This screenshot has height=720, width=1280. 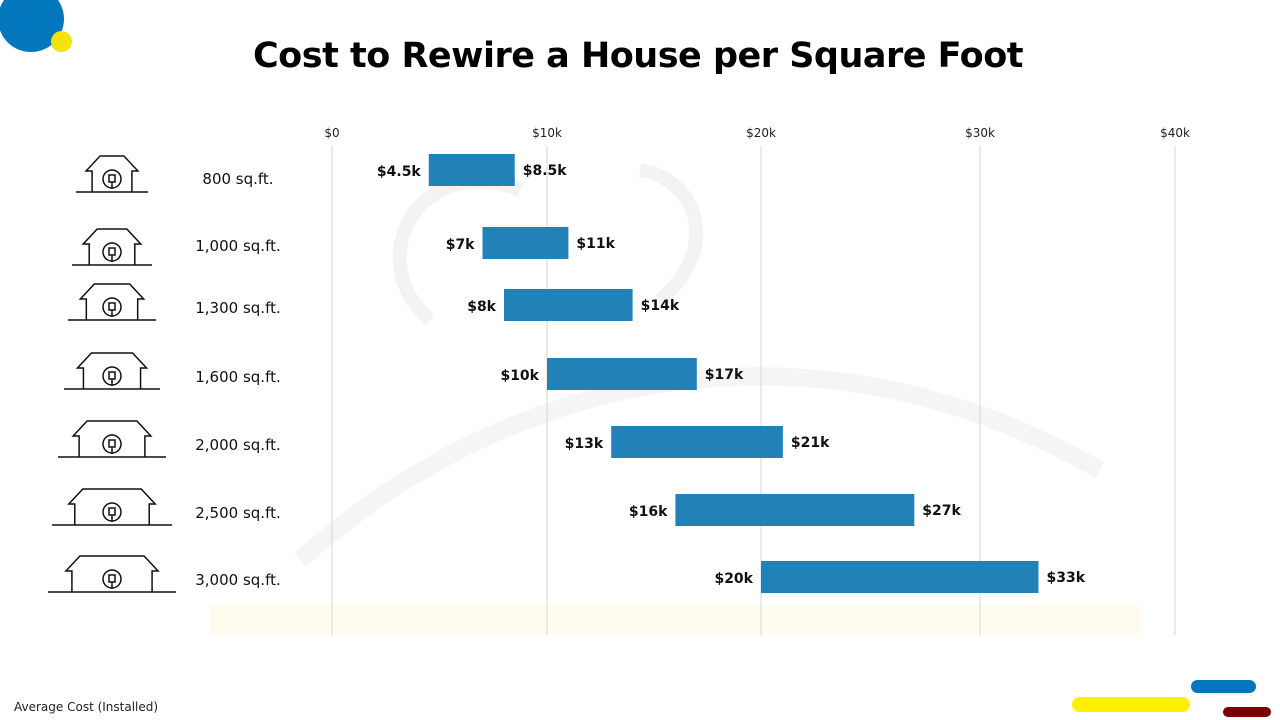 I want to click on high-value-label: $11k, so click(x=595, y=244).